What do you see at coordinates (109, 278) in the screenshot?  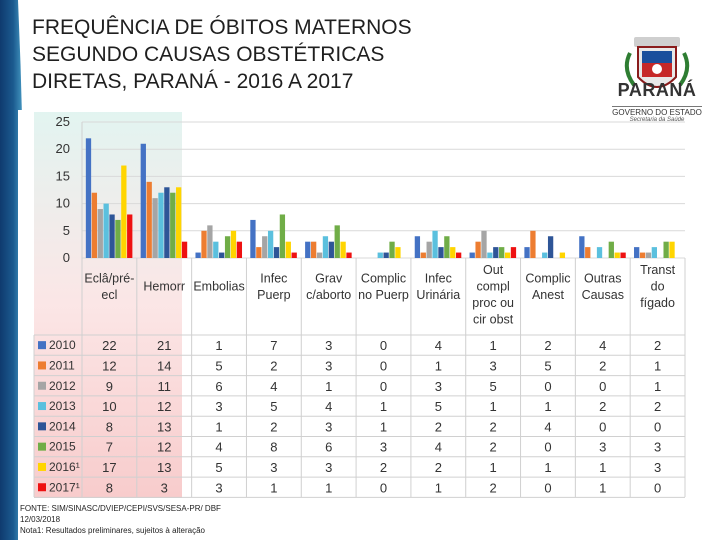 I see `category-label: Eclâ/pré-` at bounding box center [109, 278].